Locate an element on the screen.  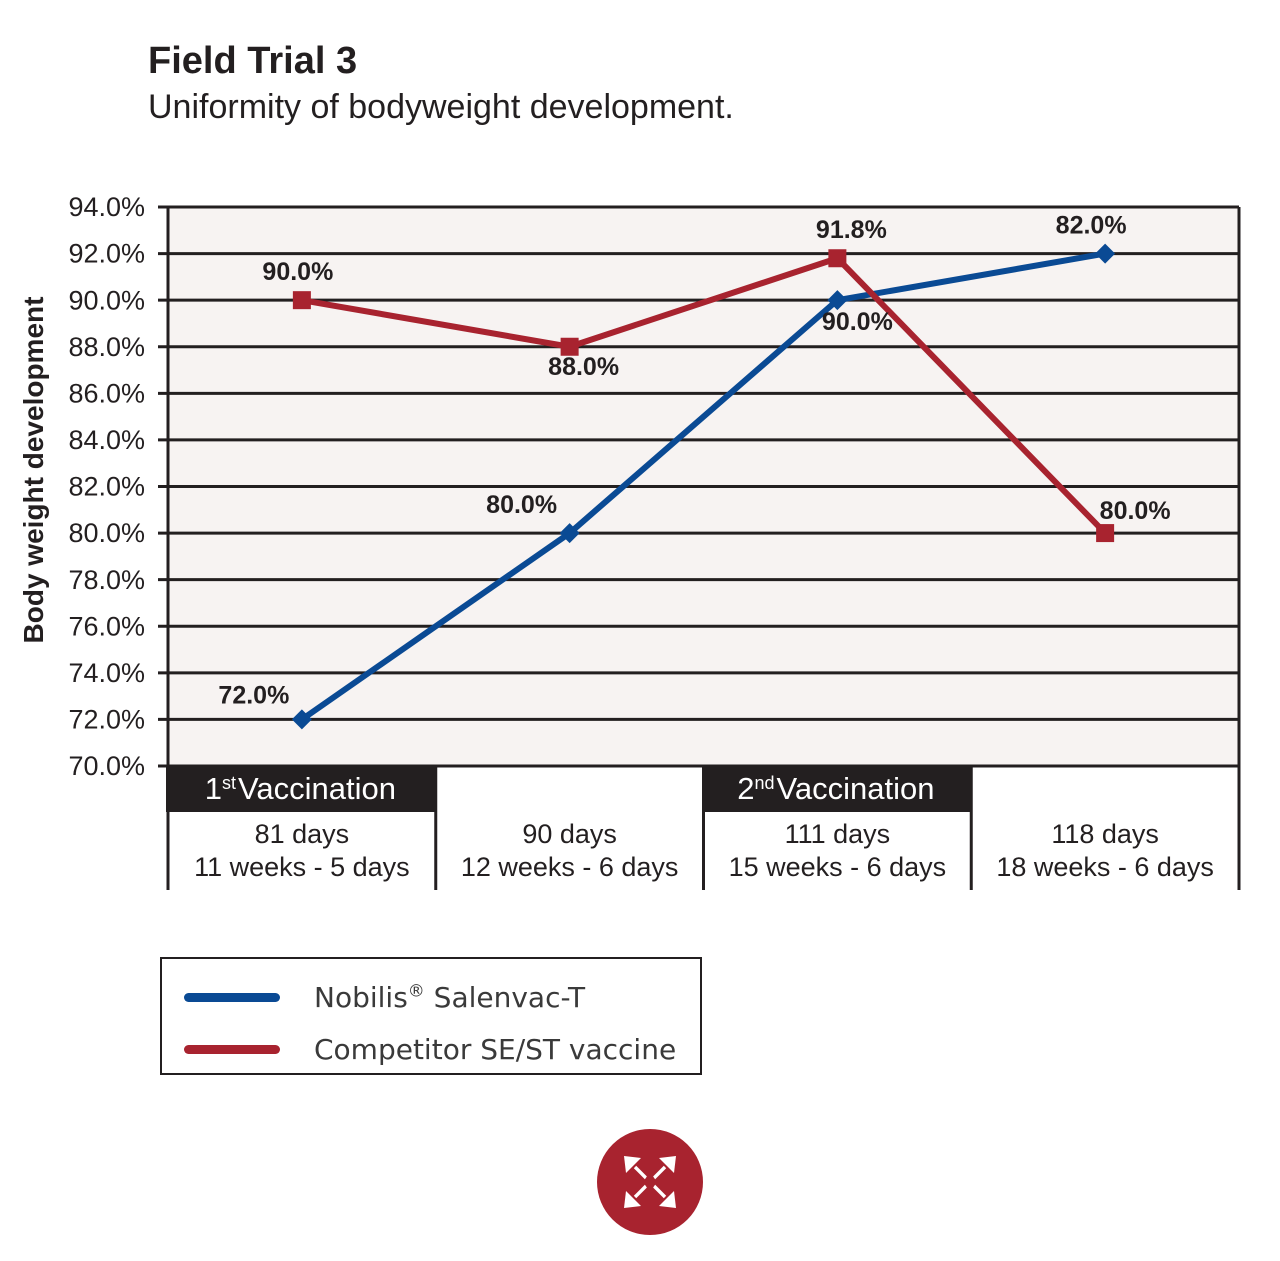
x-category-days: 118 days is located at coordinates (1105, 834).